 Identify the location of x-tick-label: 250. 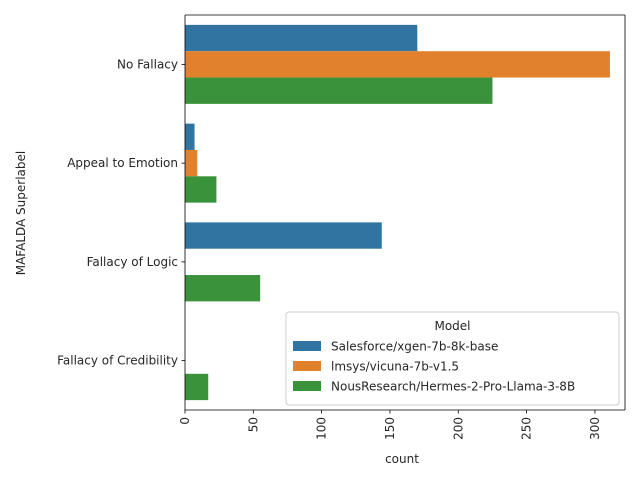
(527, 428).